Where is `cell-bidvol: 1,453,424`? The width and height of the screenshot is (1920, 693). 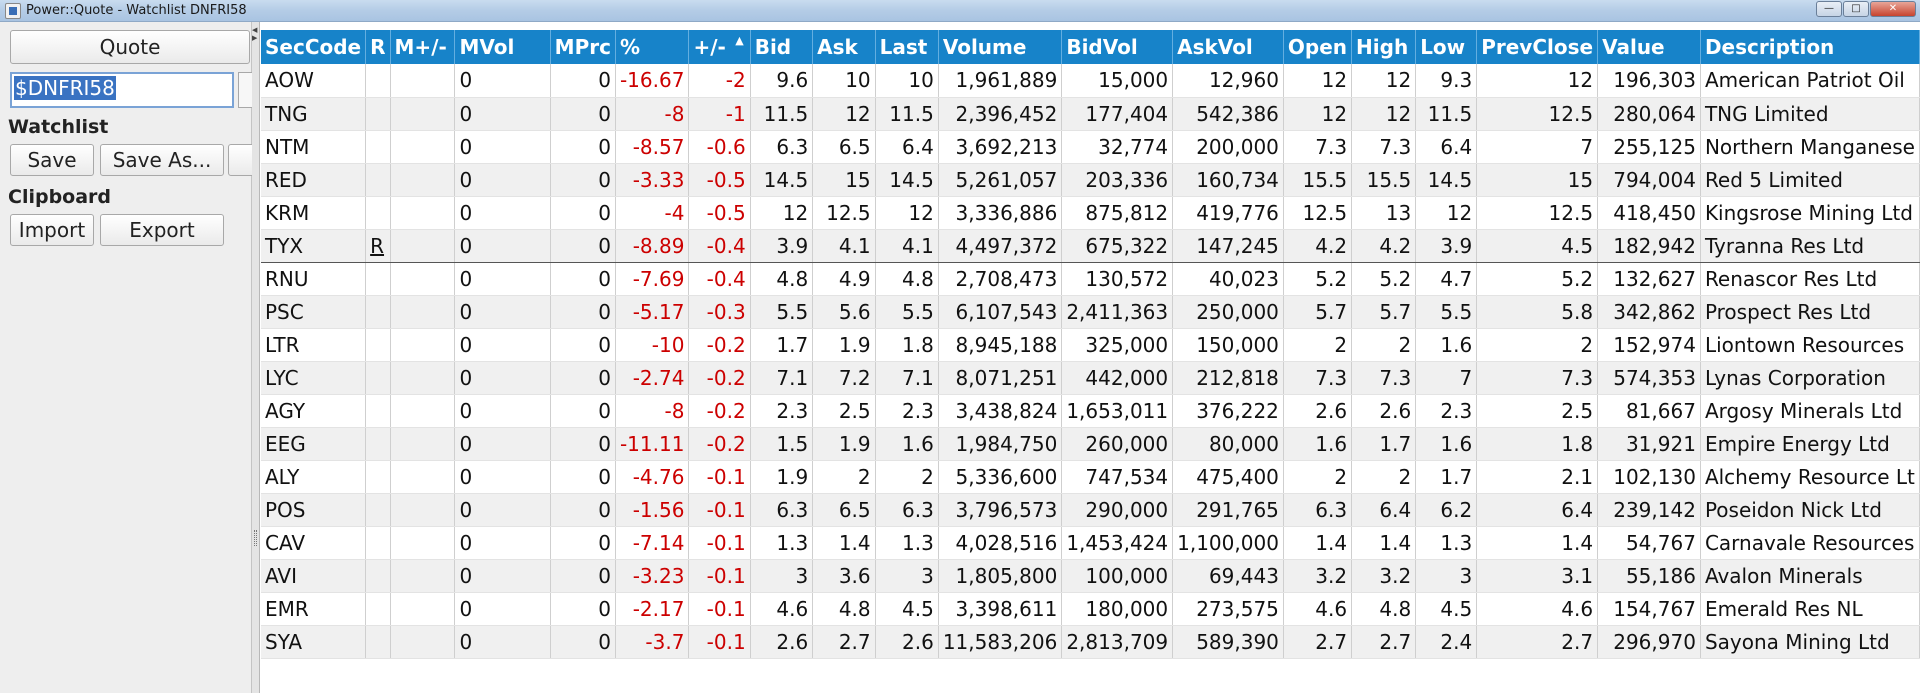 cell-bidvol: 1,453,424 is located at coordinates (1117, 543).